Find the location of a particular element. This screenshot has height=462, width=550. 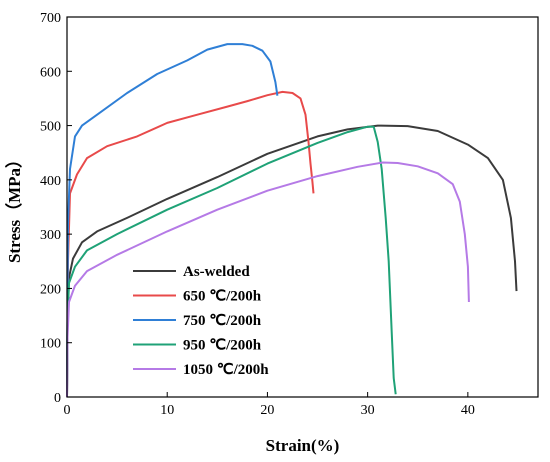

x-tick-label: 20 is located at coordinates (267, 410).